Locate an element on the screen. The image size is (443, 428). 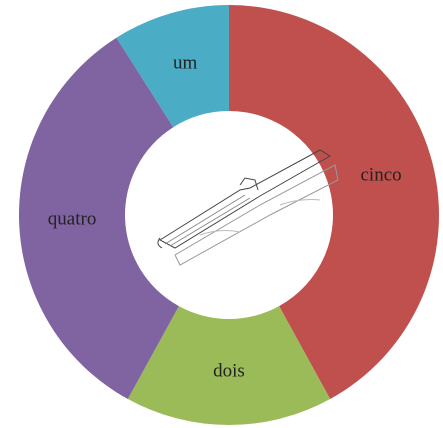
segment-label: quatro is located at coordinates (72, 218).